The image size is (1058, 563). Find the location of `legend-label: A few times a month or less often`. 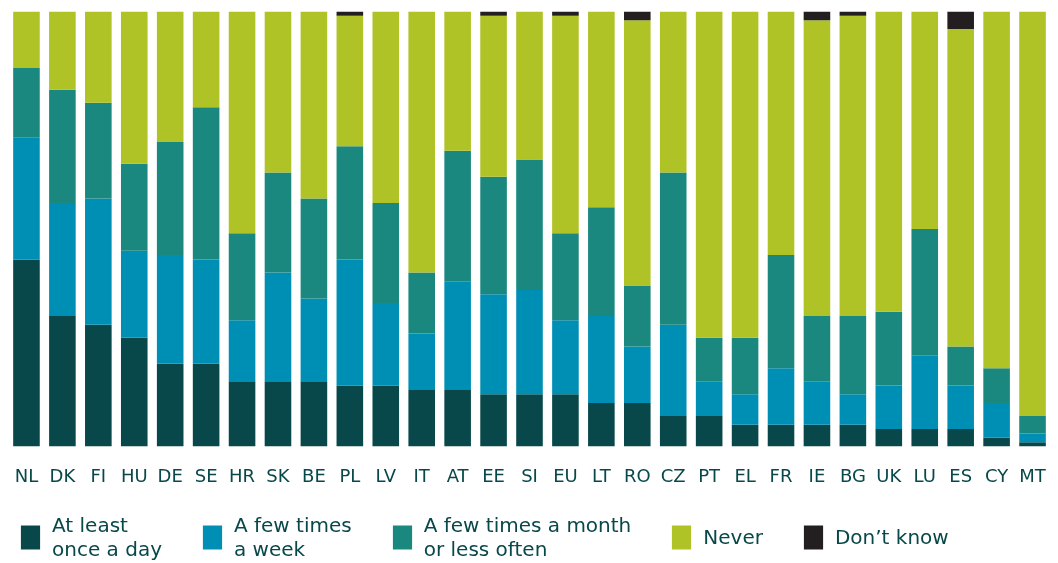

legend-label: A few times a month or less often is located at coordinates (527, 537).